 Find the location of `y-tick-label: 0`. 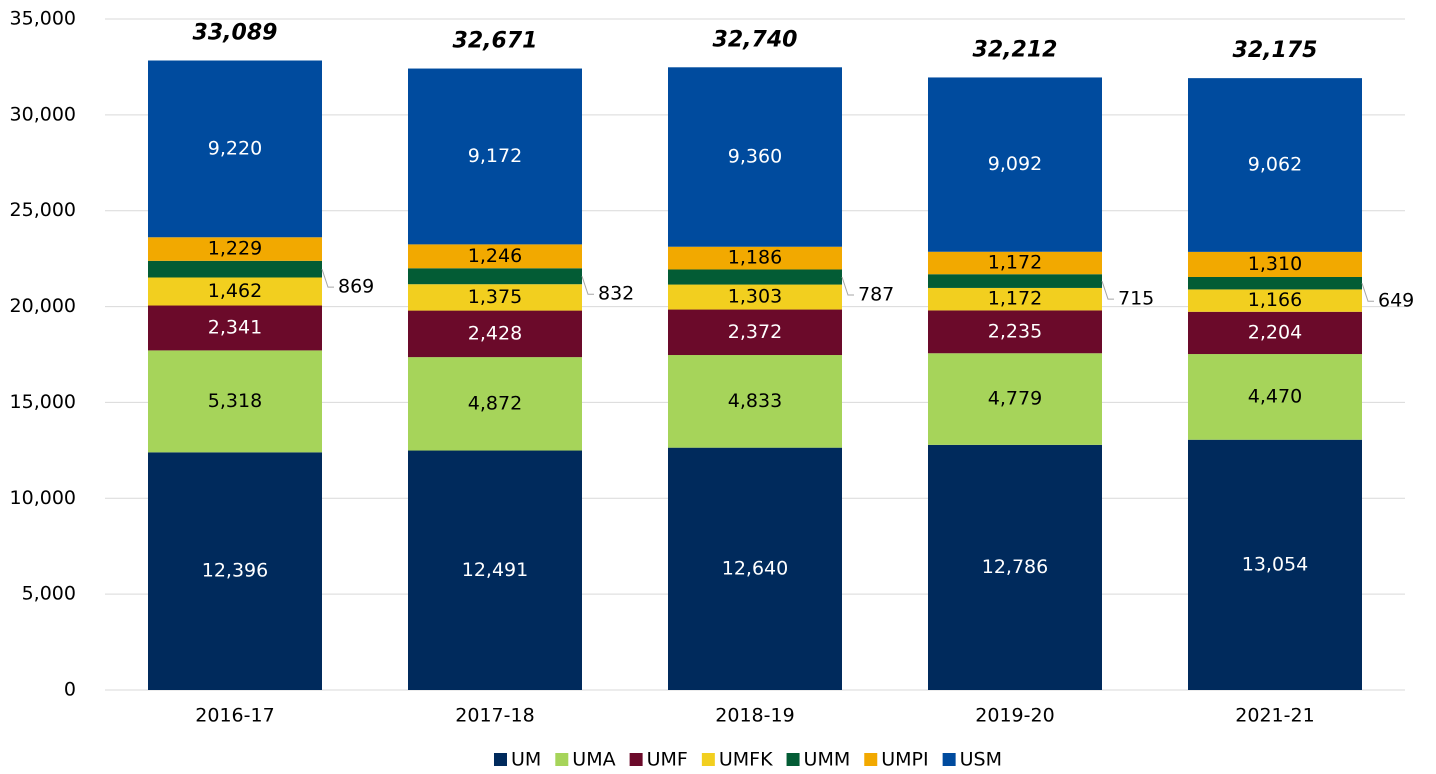

y-tick-label: 0 is located at coordinates (70, 690).